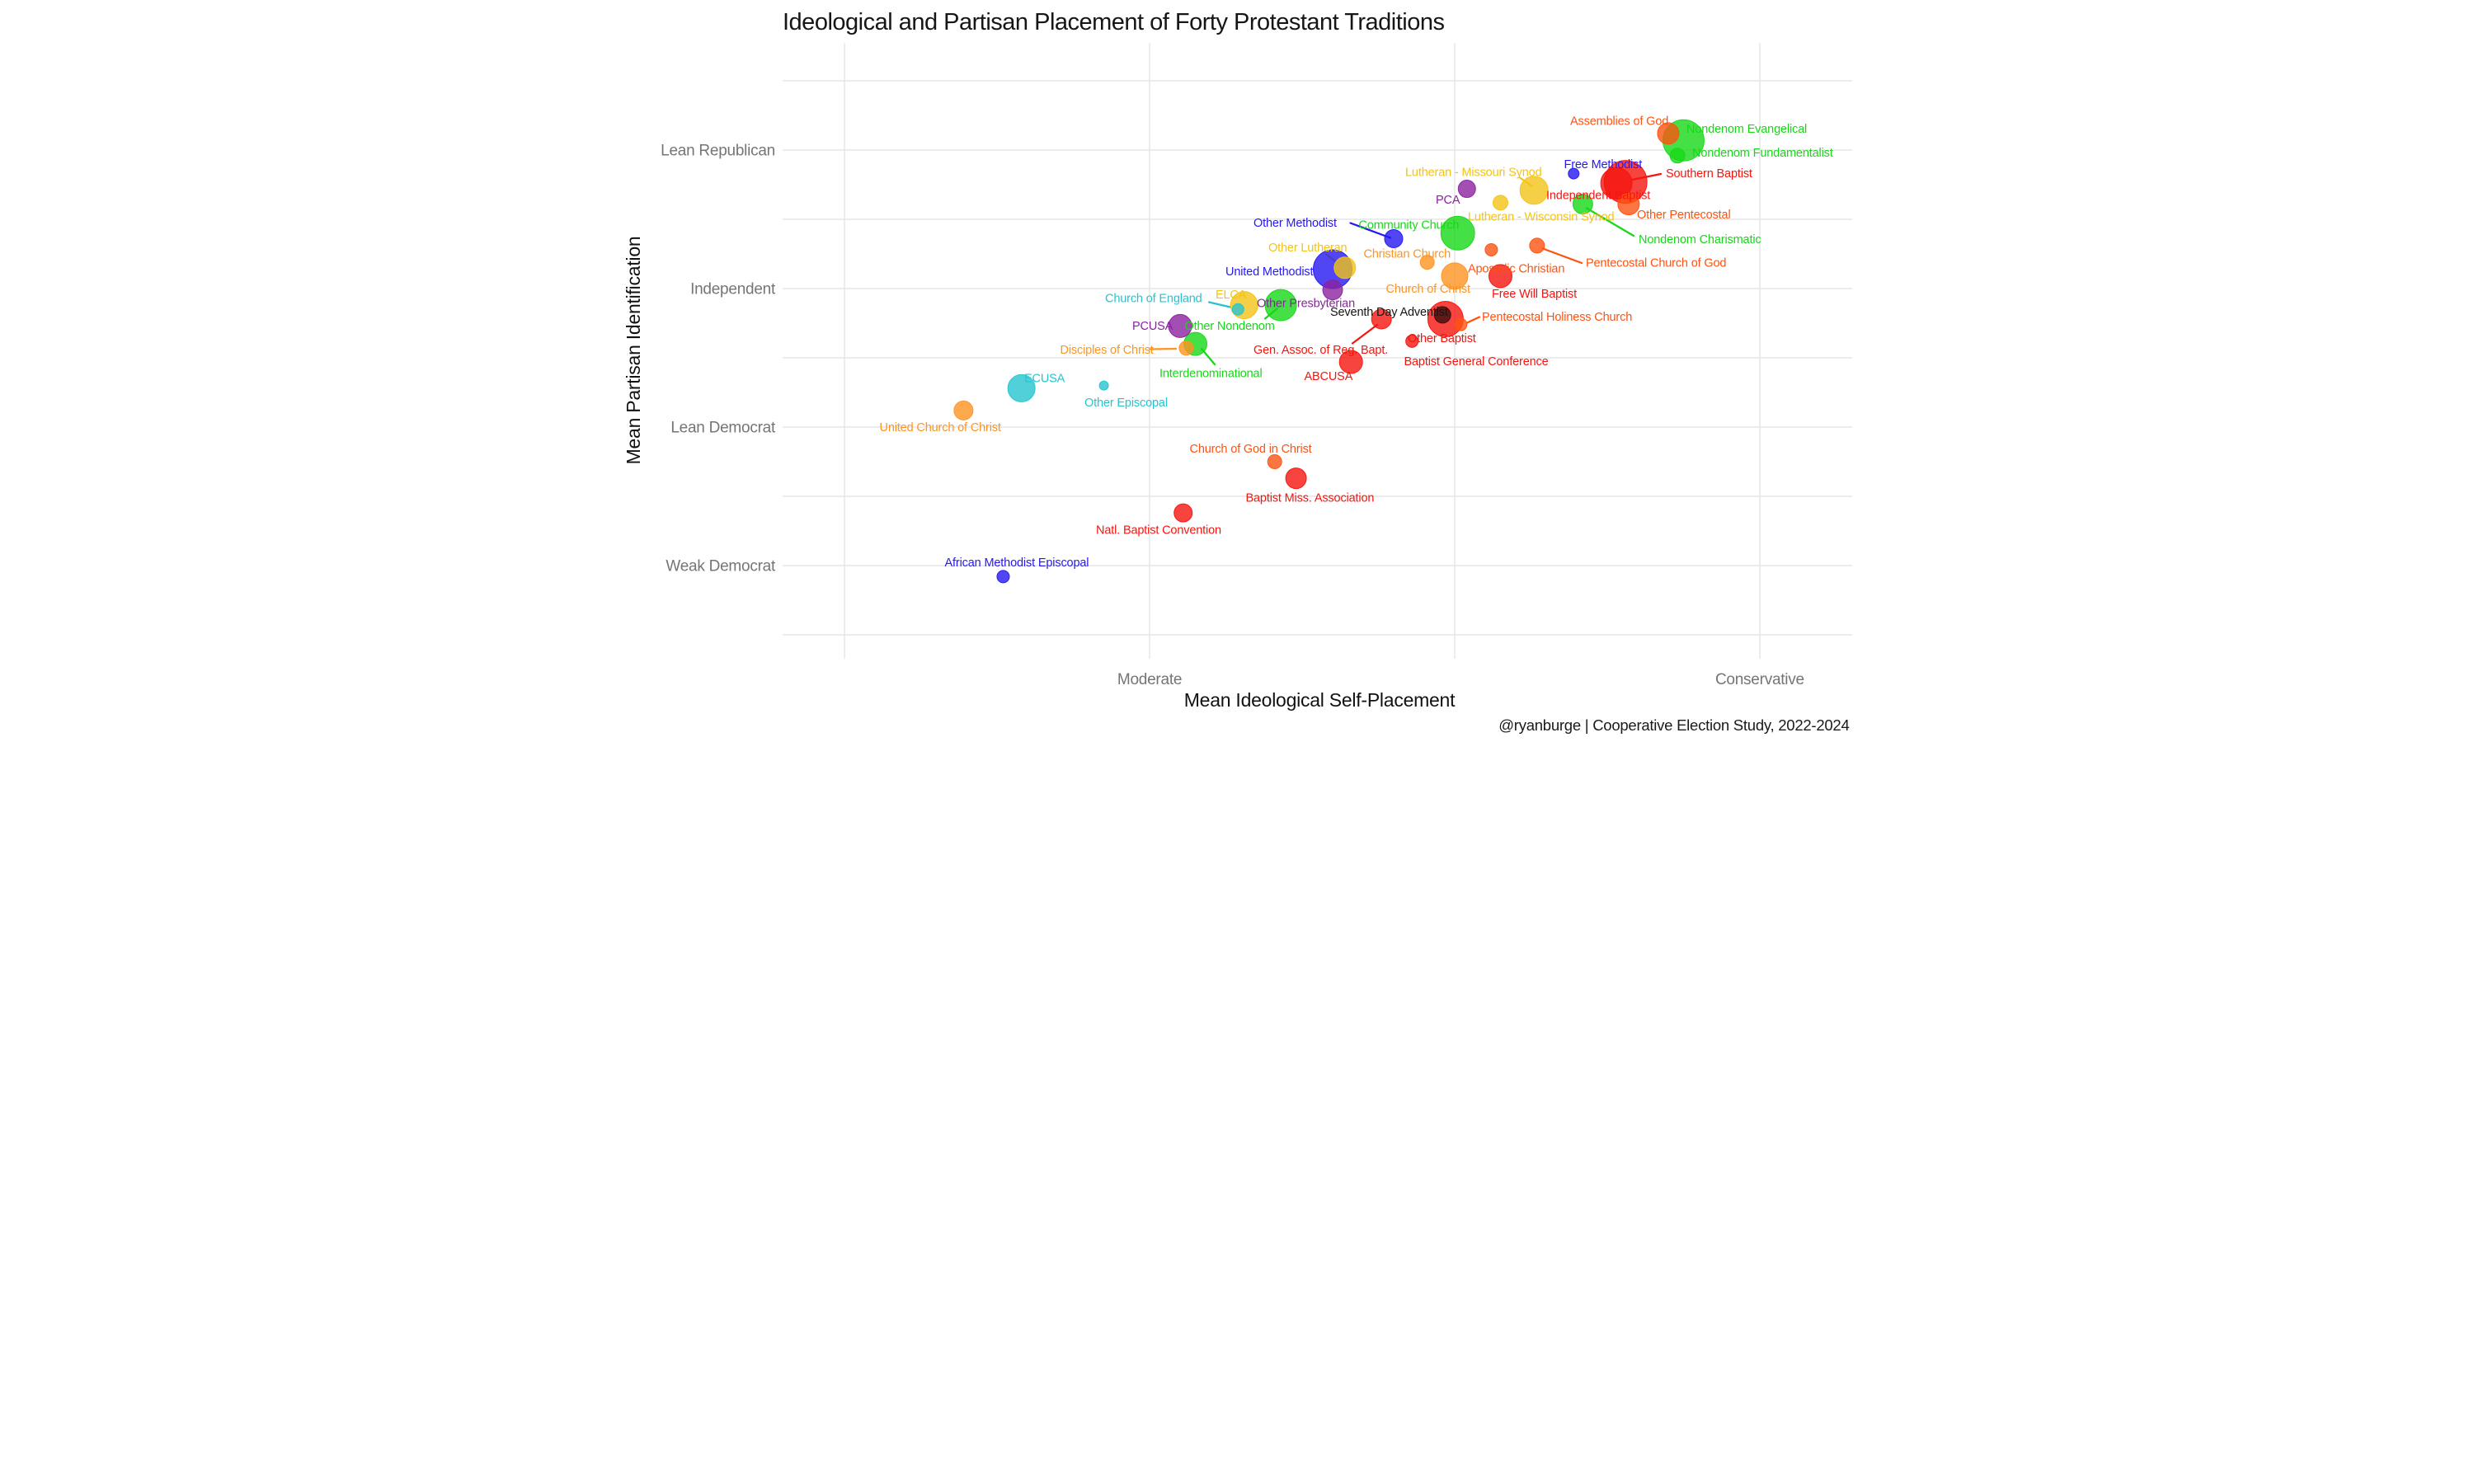  Describe the element at coordinates (1296, 478) in the screenshot. I see `point-baptist-miss-association` at that location.